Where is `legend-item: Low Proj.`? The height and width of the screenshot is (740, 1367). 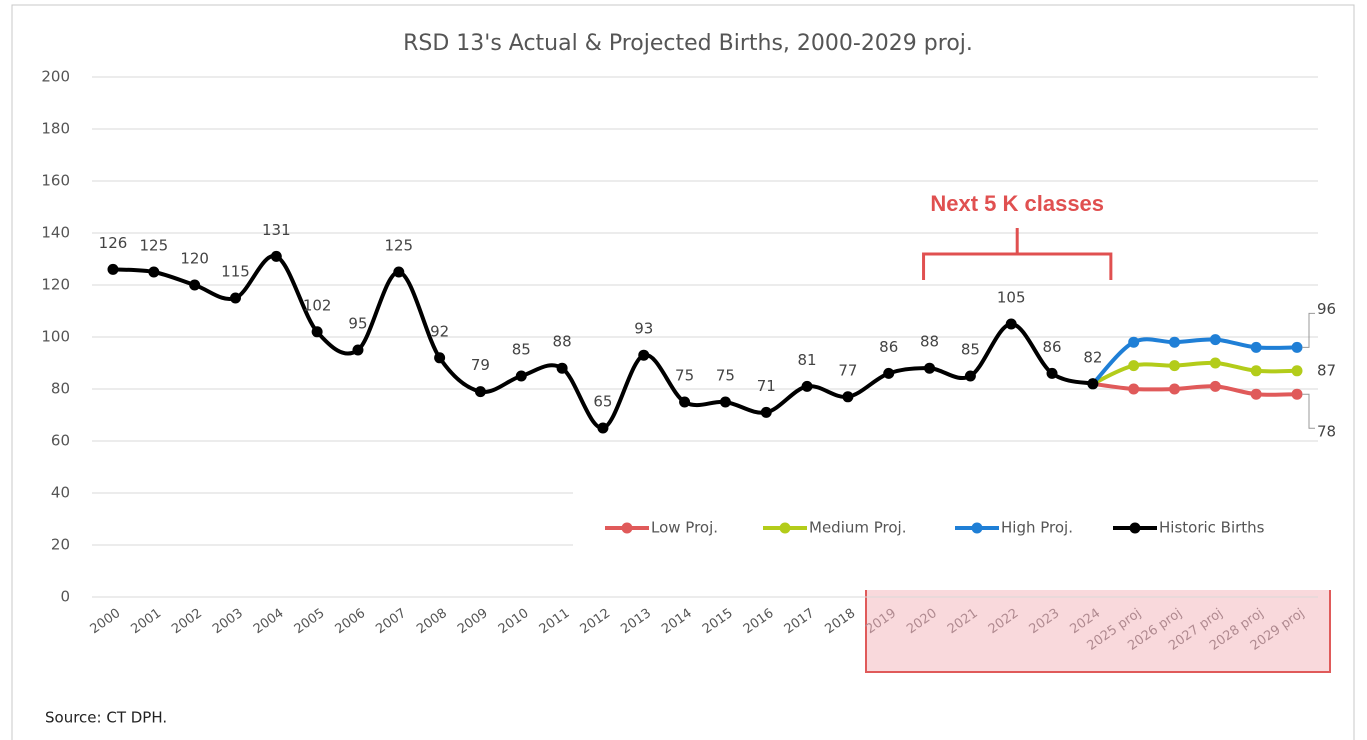 legend-item: Low Proj. is located at coordinates (661, 528).